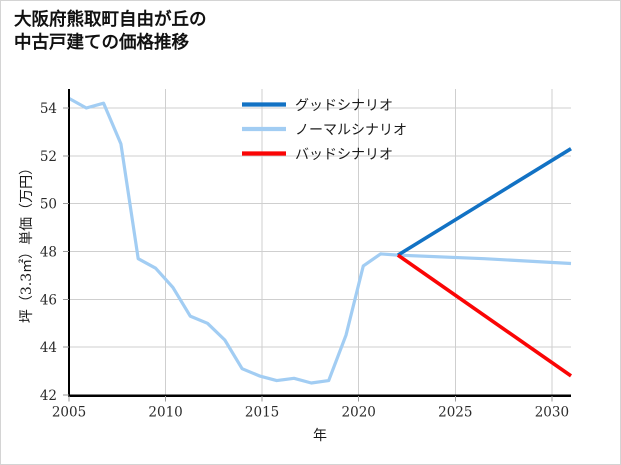  What do you see at coordinates (69, 413) in the screenshot?
I see `x-ticklabel: 2005` at bounding box center [69, 413].